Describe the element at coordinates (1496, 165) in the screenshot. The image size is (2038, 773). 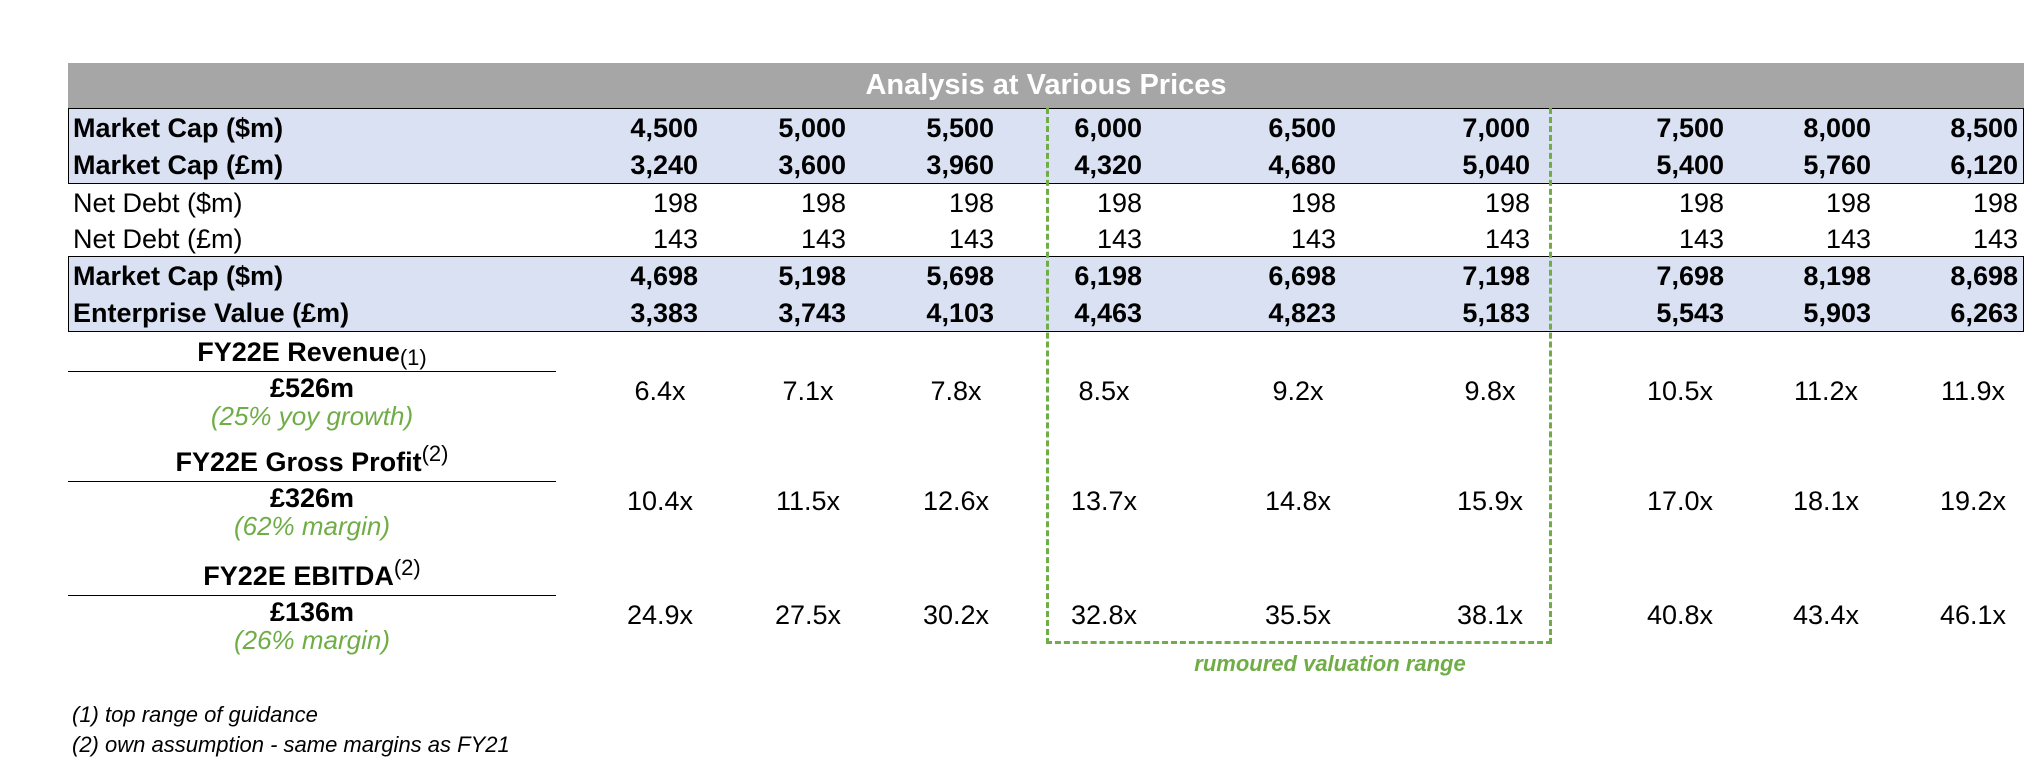
I see `table-cell: 5,040` at that location.